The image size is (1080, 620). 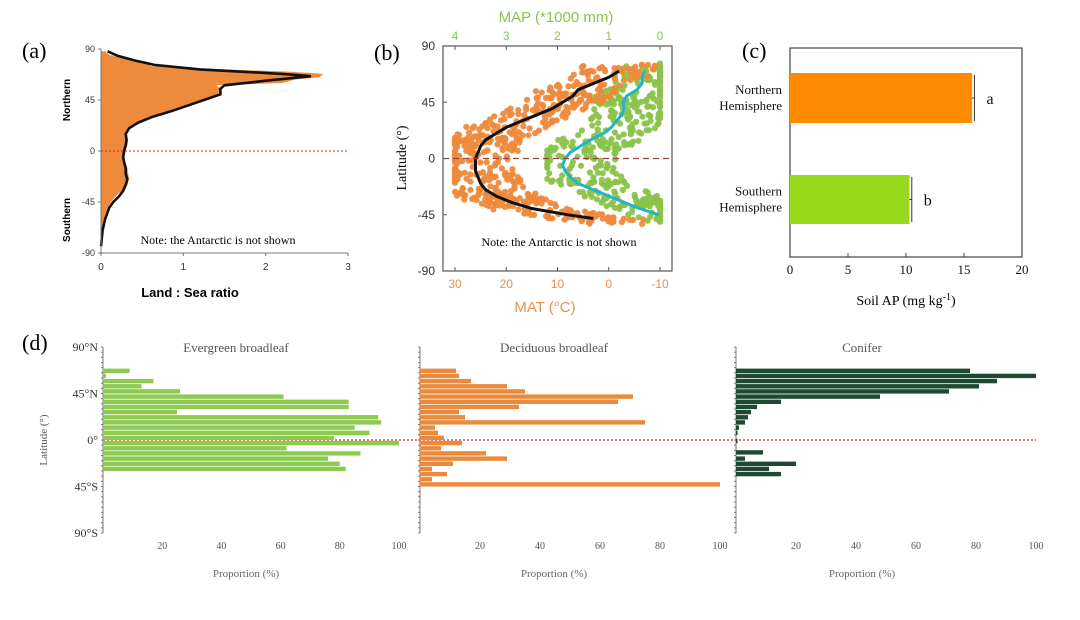 I want to click on panel-c-category-label: Southern, so click(x=758, y=191).